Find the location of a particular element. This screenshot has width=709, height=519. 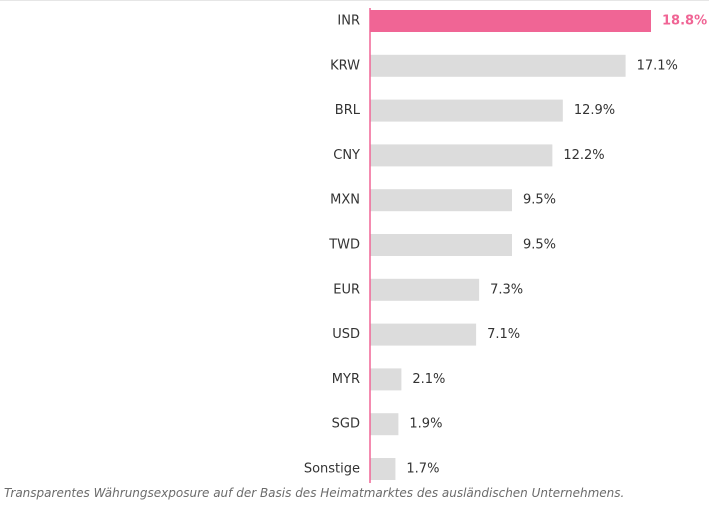

category-label: CNY is located at coordinates (346, 155).